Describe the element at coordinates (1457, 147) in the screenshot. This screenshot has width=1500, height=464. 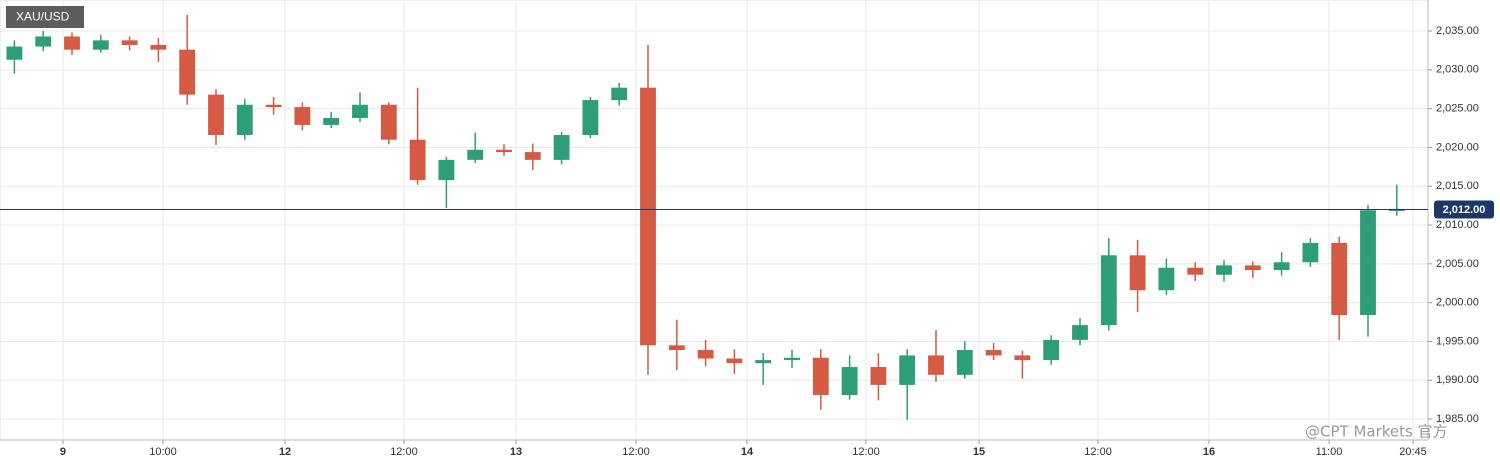
I see `y-tick-label: 2,020.00` at that location.